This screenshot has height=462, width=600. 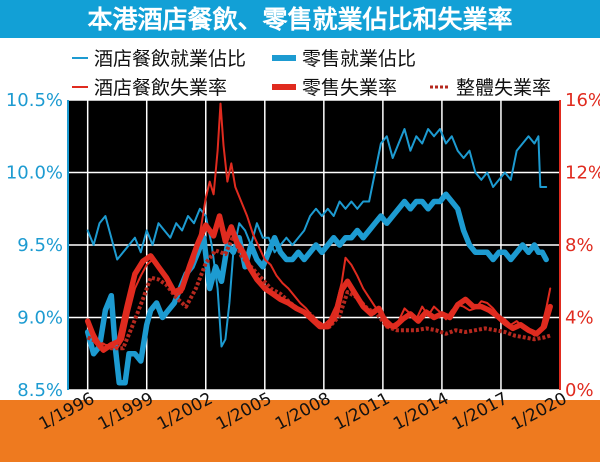 What do you see at coordinates (582, 100) in the screenshot?
I see `right-axis-tick-4: 16%` at bounding box center [582, 100].